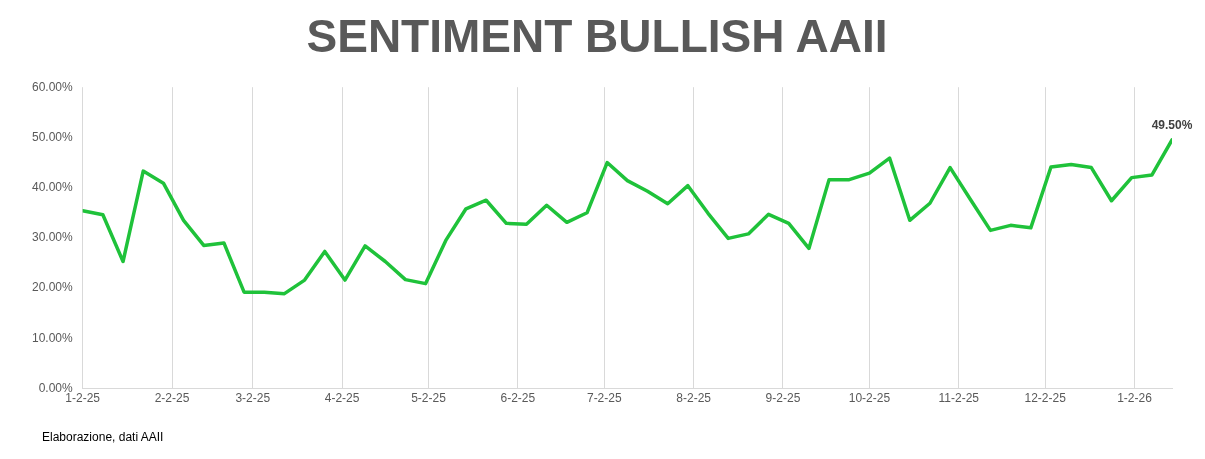 The width and height of the screenshot is (1205, 459). What do you see at coordinates (1135, 398) in the screenshot?
I see `x-tick-label: 1-2-26` at bounding box center [1135, 398].